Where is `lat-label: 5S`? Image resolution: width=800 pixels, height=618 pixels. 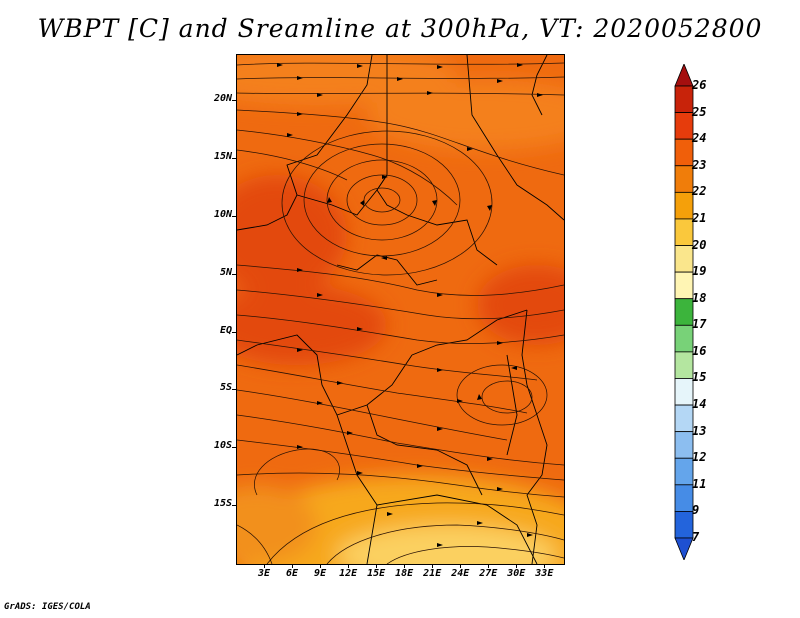 lat-label: 5S is located at coordinates (225, 388).